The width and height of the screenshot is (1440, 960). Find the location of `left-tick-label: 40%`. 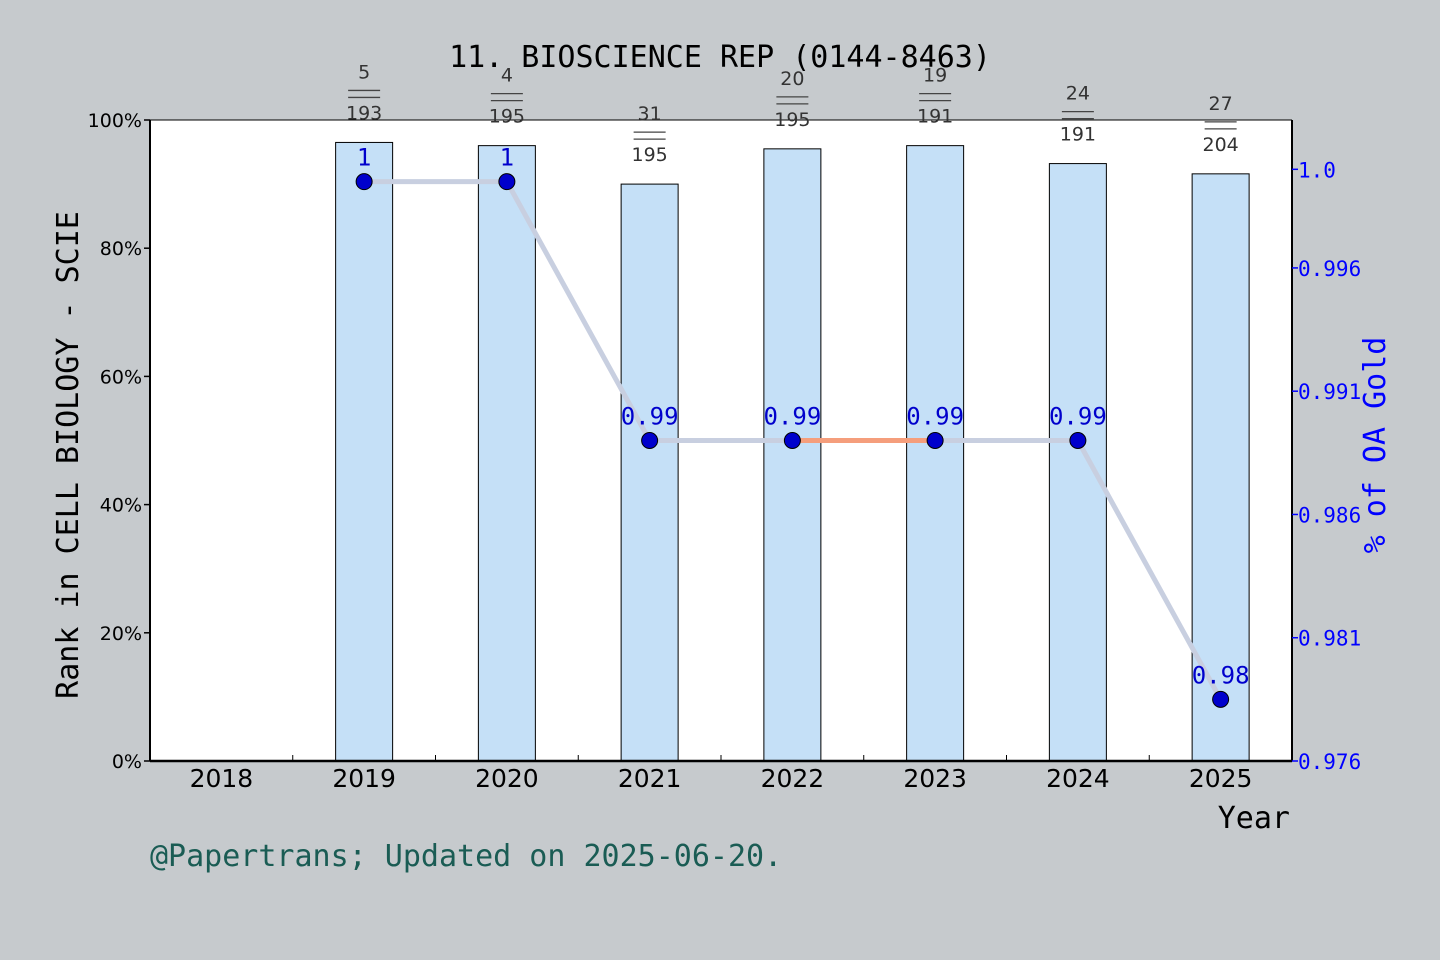

left-tick-label: 40% is located at coordinates (121, 506).